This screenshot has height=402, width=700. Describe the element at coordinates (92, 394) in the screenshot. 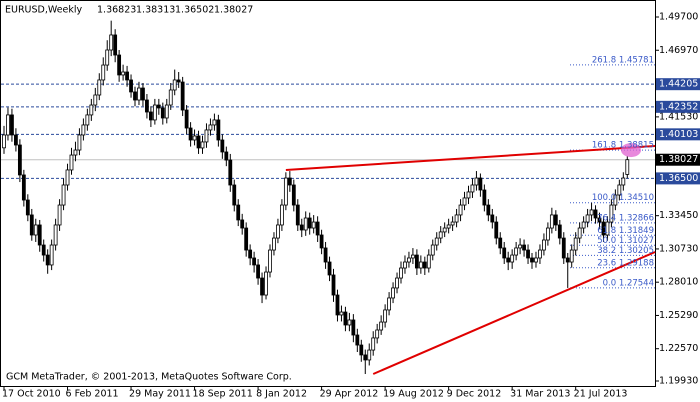

I see `x-tick-label: 6 Feb 2011` at that location.